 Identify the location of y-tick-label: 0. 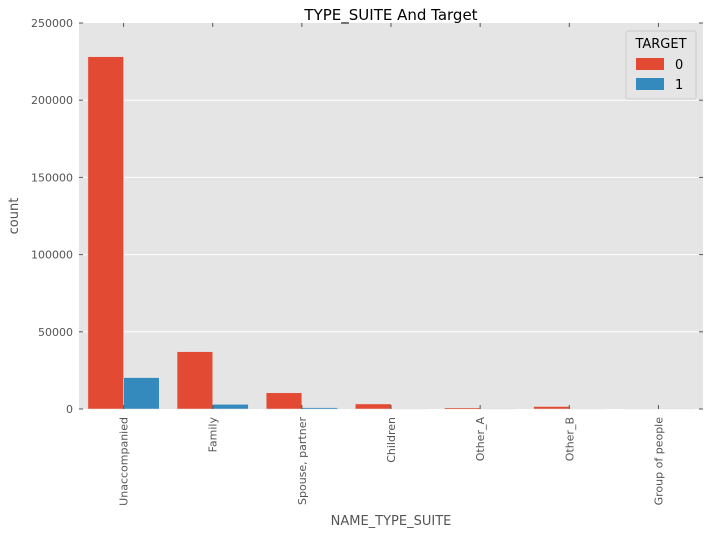
(69, 409).